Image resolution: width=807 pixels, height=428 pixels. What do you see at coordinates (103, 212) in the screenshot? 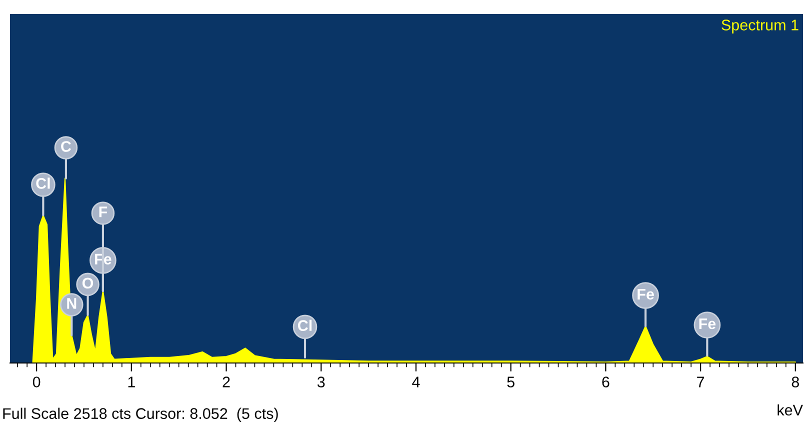
I see `annotation: F` at bounding box center [103, 212].